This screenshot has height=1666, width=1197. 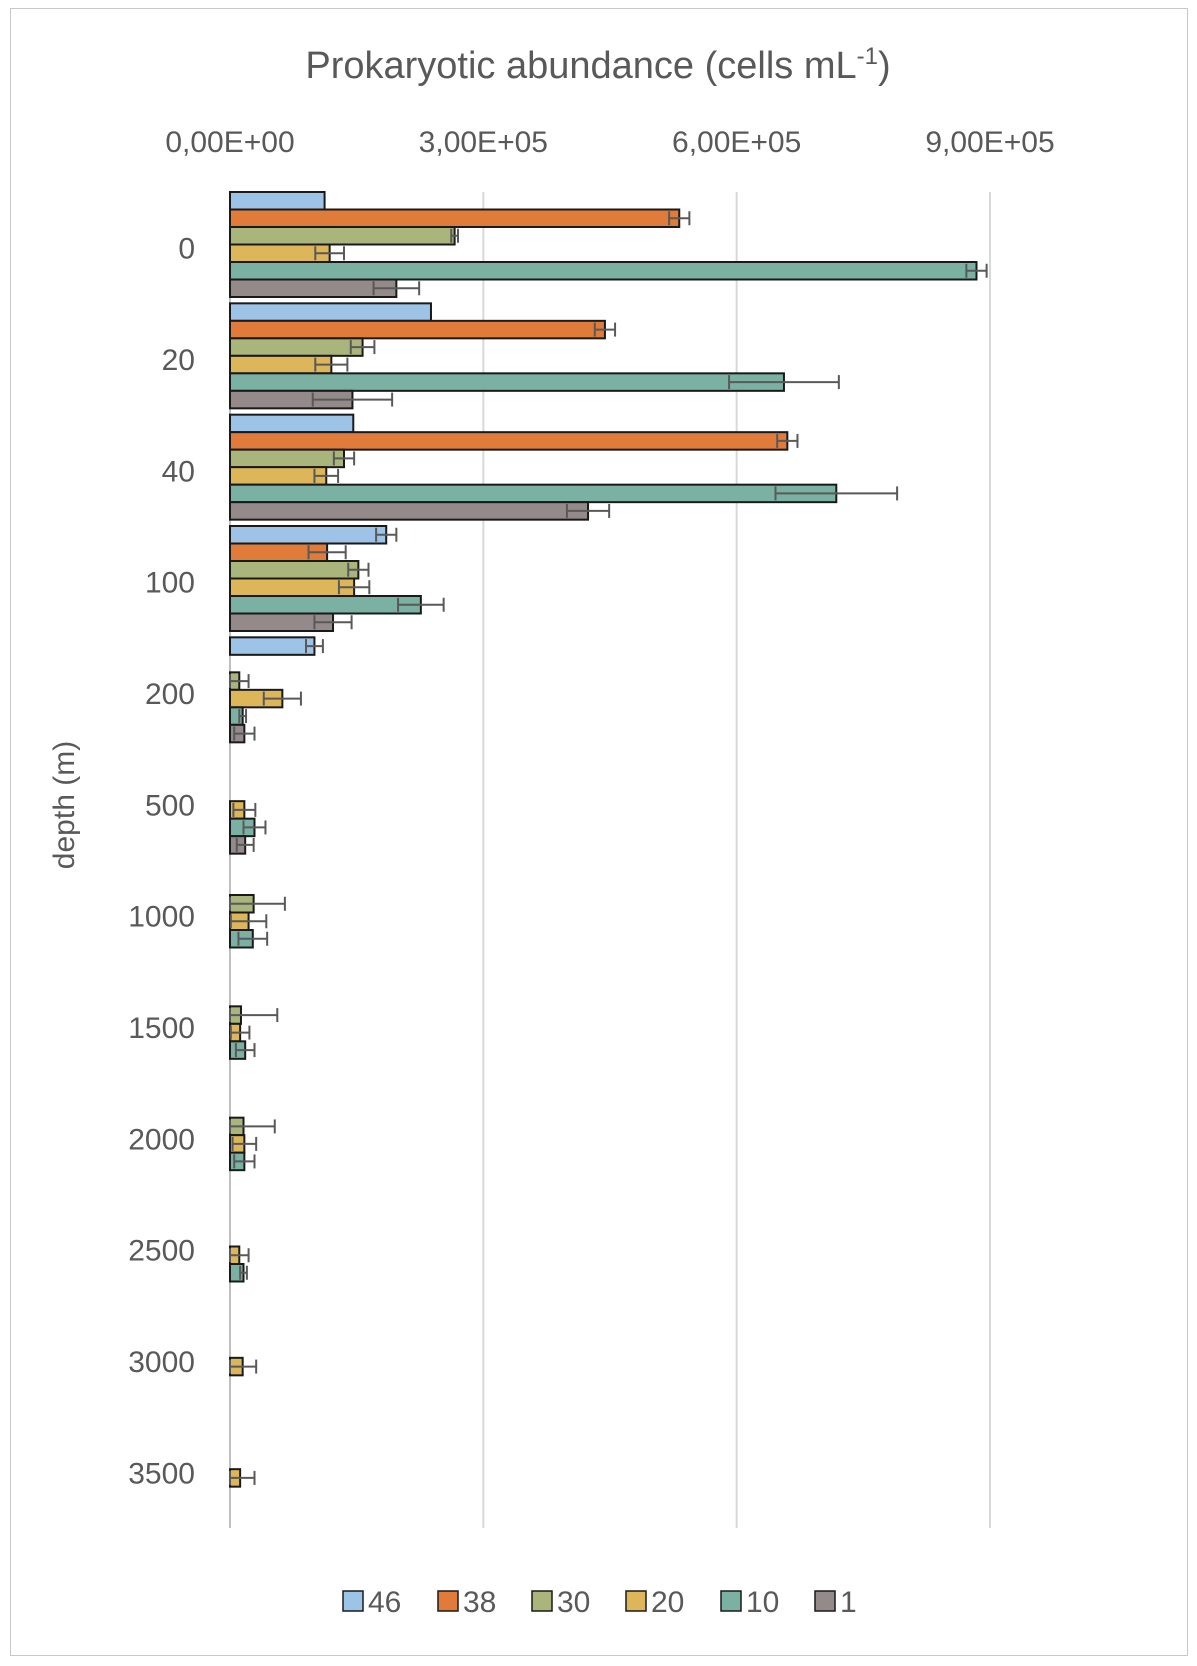 I want to click on chart-title-close: ), so click(x=884, y=66).